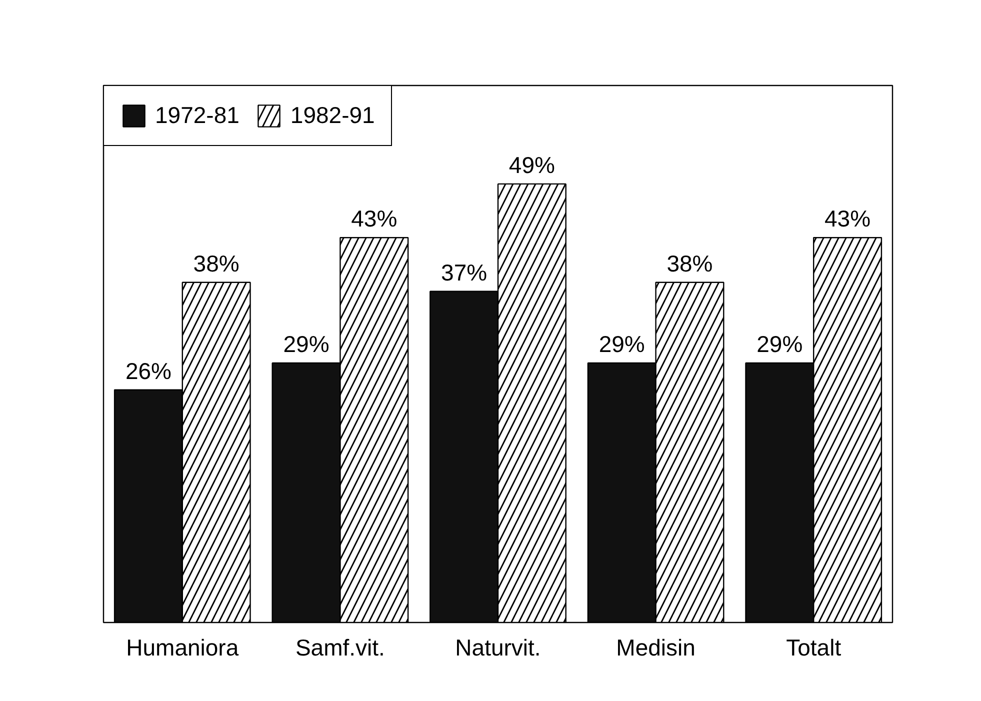  I want to click on data-label: 26%, so click(148, 371).